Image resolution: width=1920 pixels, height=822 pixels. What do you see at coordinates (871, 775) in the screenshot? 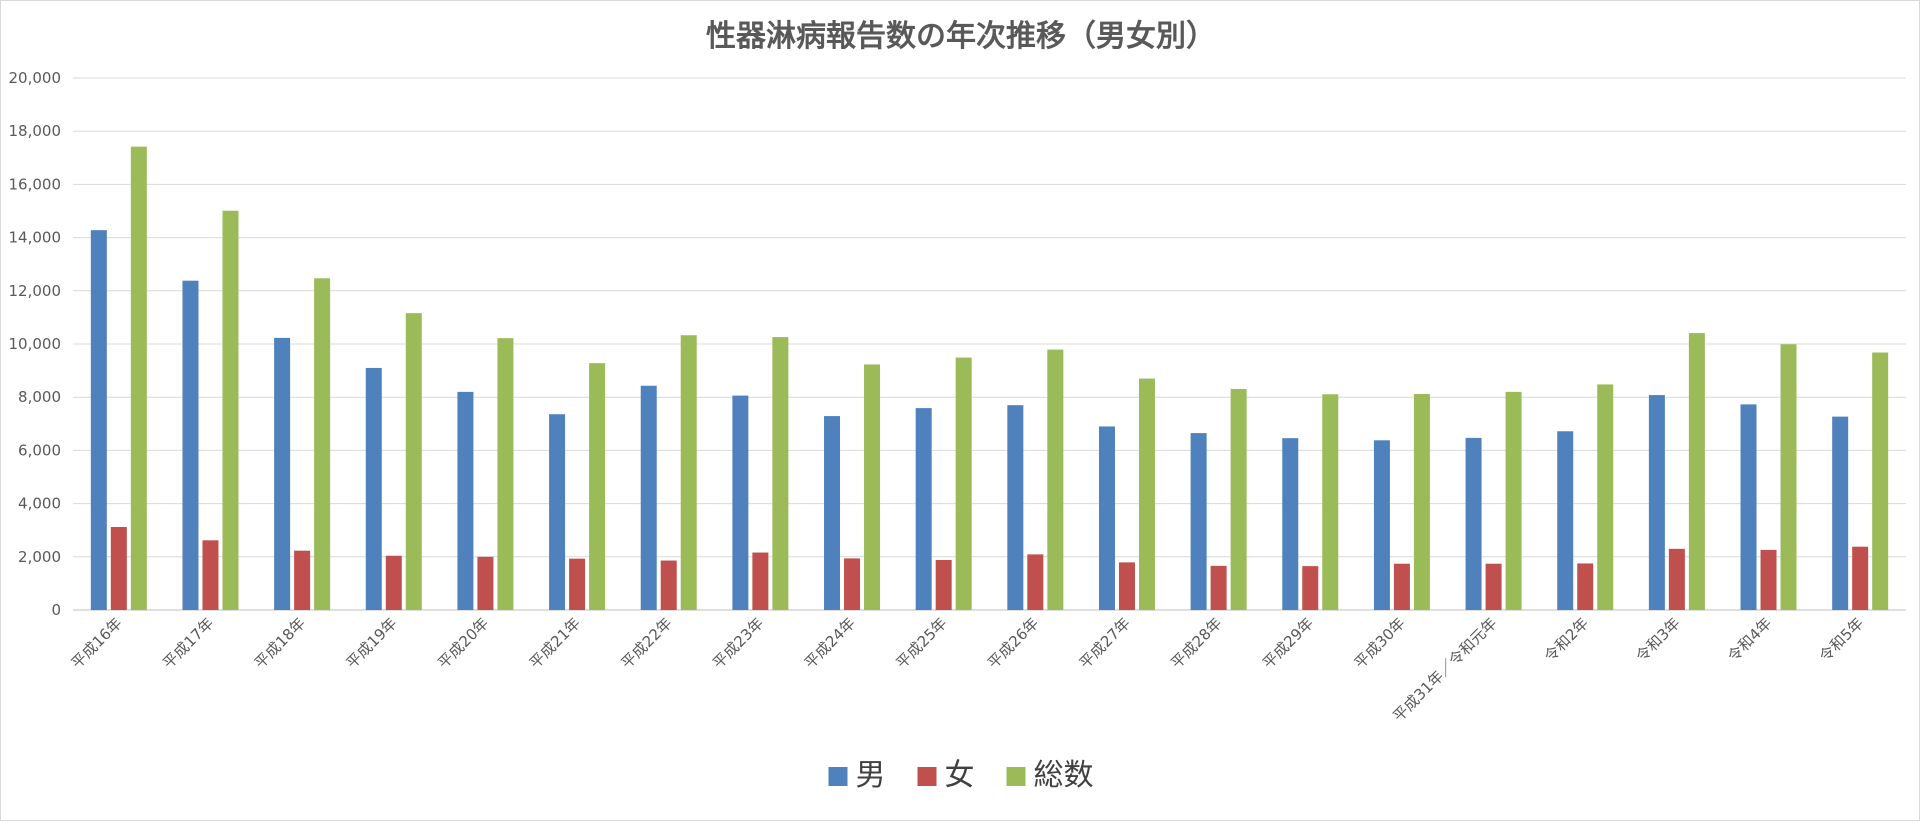
I see `legend-label: 男` at bounding box center [871, 775].